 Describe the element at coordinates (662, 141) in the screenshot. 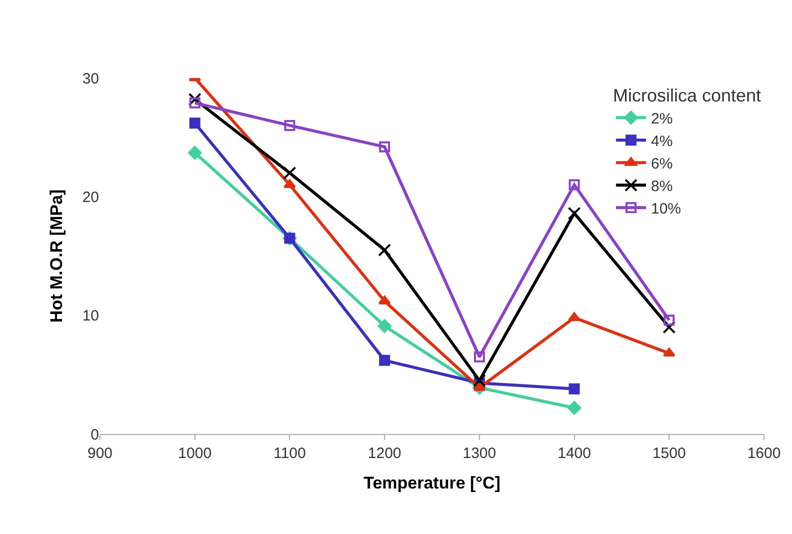

I see `legend-label: 4%` at that location.